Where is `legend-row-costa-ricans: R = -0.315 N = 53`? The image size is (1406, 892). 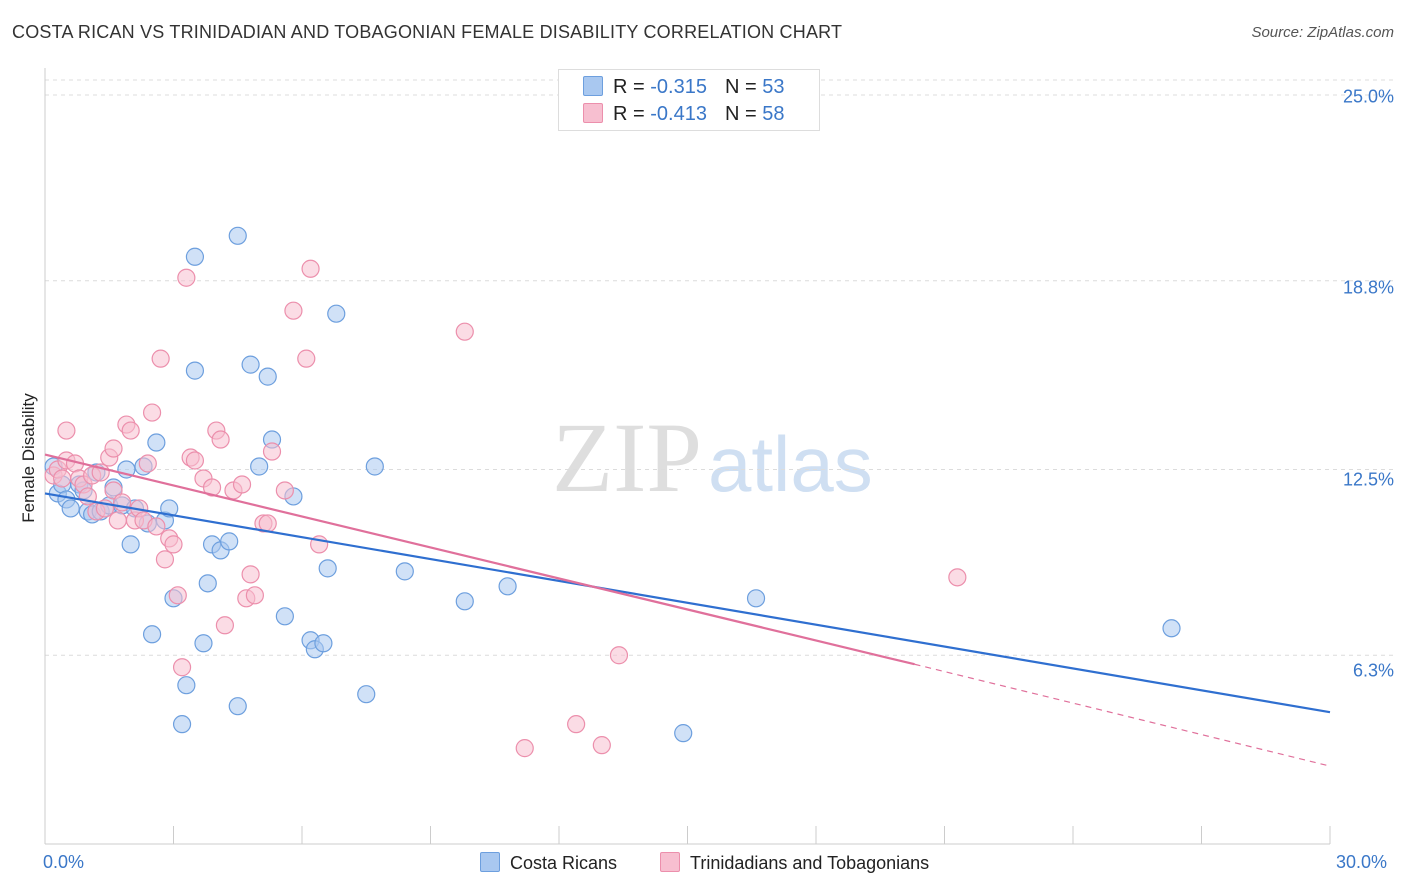
legend-row-costa-ricans: R = -0.315 N = 53 is located at coordinates (683, 87).